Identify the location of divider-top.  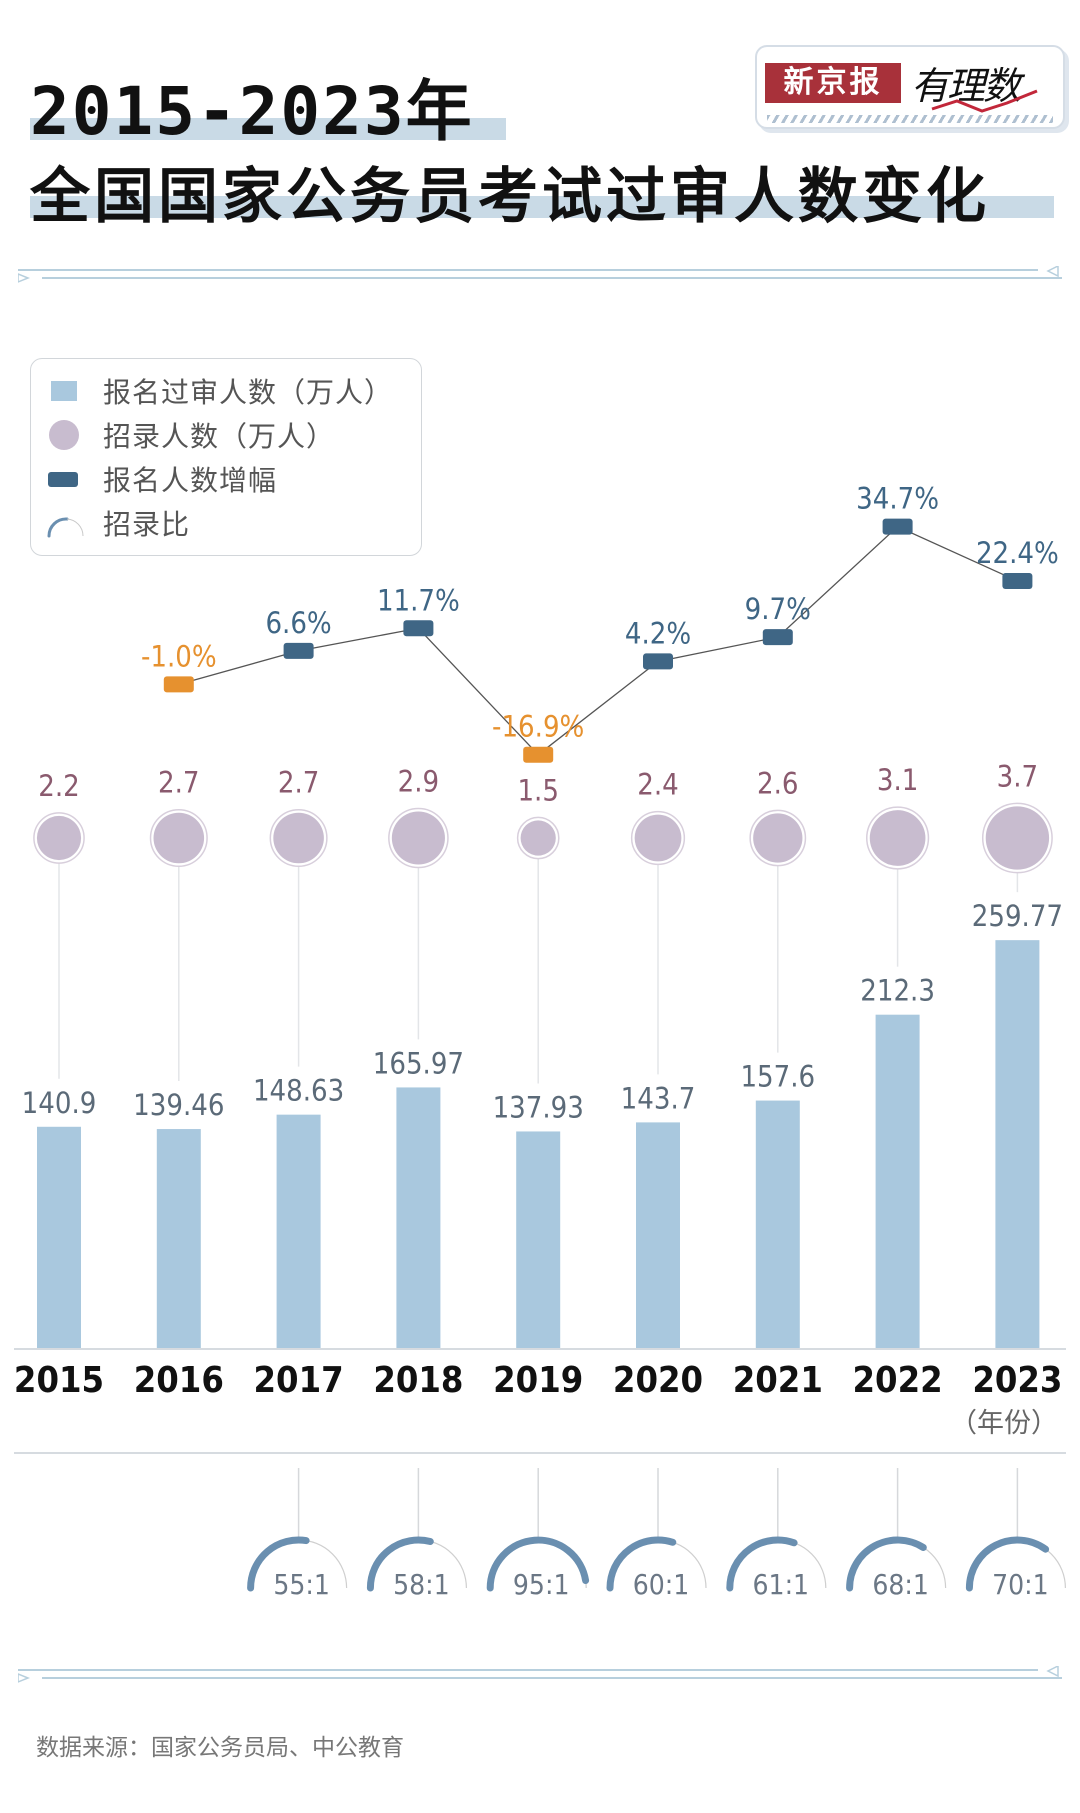
(540, 274).